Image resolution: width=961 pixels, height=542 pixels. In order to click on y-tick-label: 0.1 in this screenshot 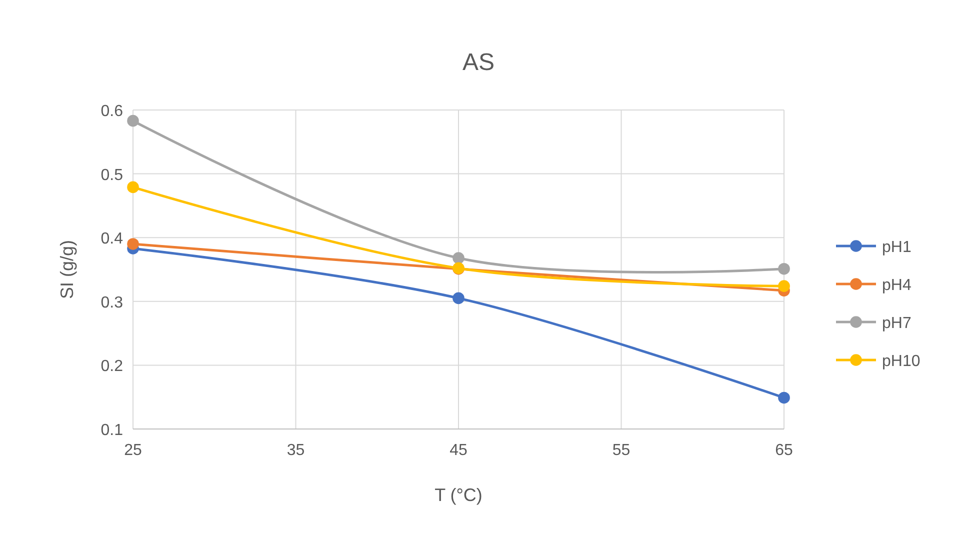, I will do `click(112, 430)`.